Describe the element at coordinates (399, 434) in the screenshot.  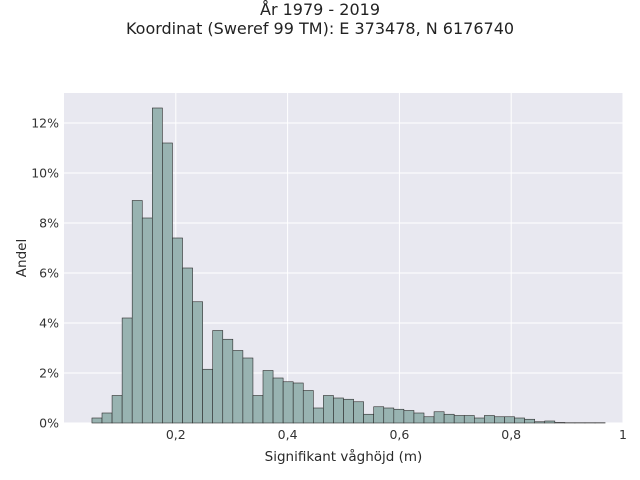
I see `x-tick-label: 0,6` at that location.